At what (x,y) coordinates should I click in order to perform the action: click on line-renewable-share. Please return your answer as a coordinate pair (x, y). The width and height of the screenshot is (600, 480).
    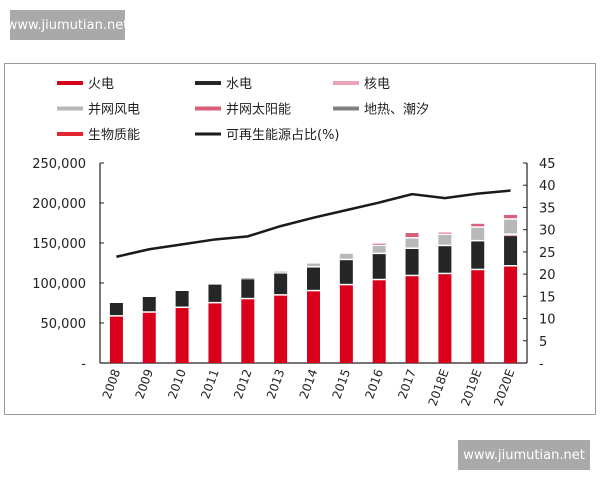
    Looking at the image, I should click on (313, 223).